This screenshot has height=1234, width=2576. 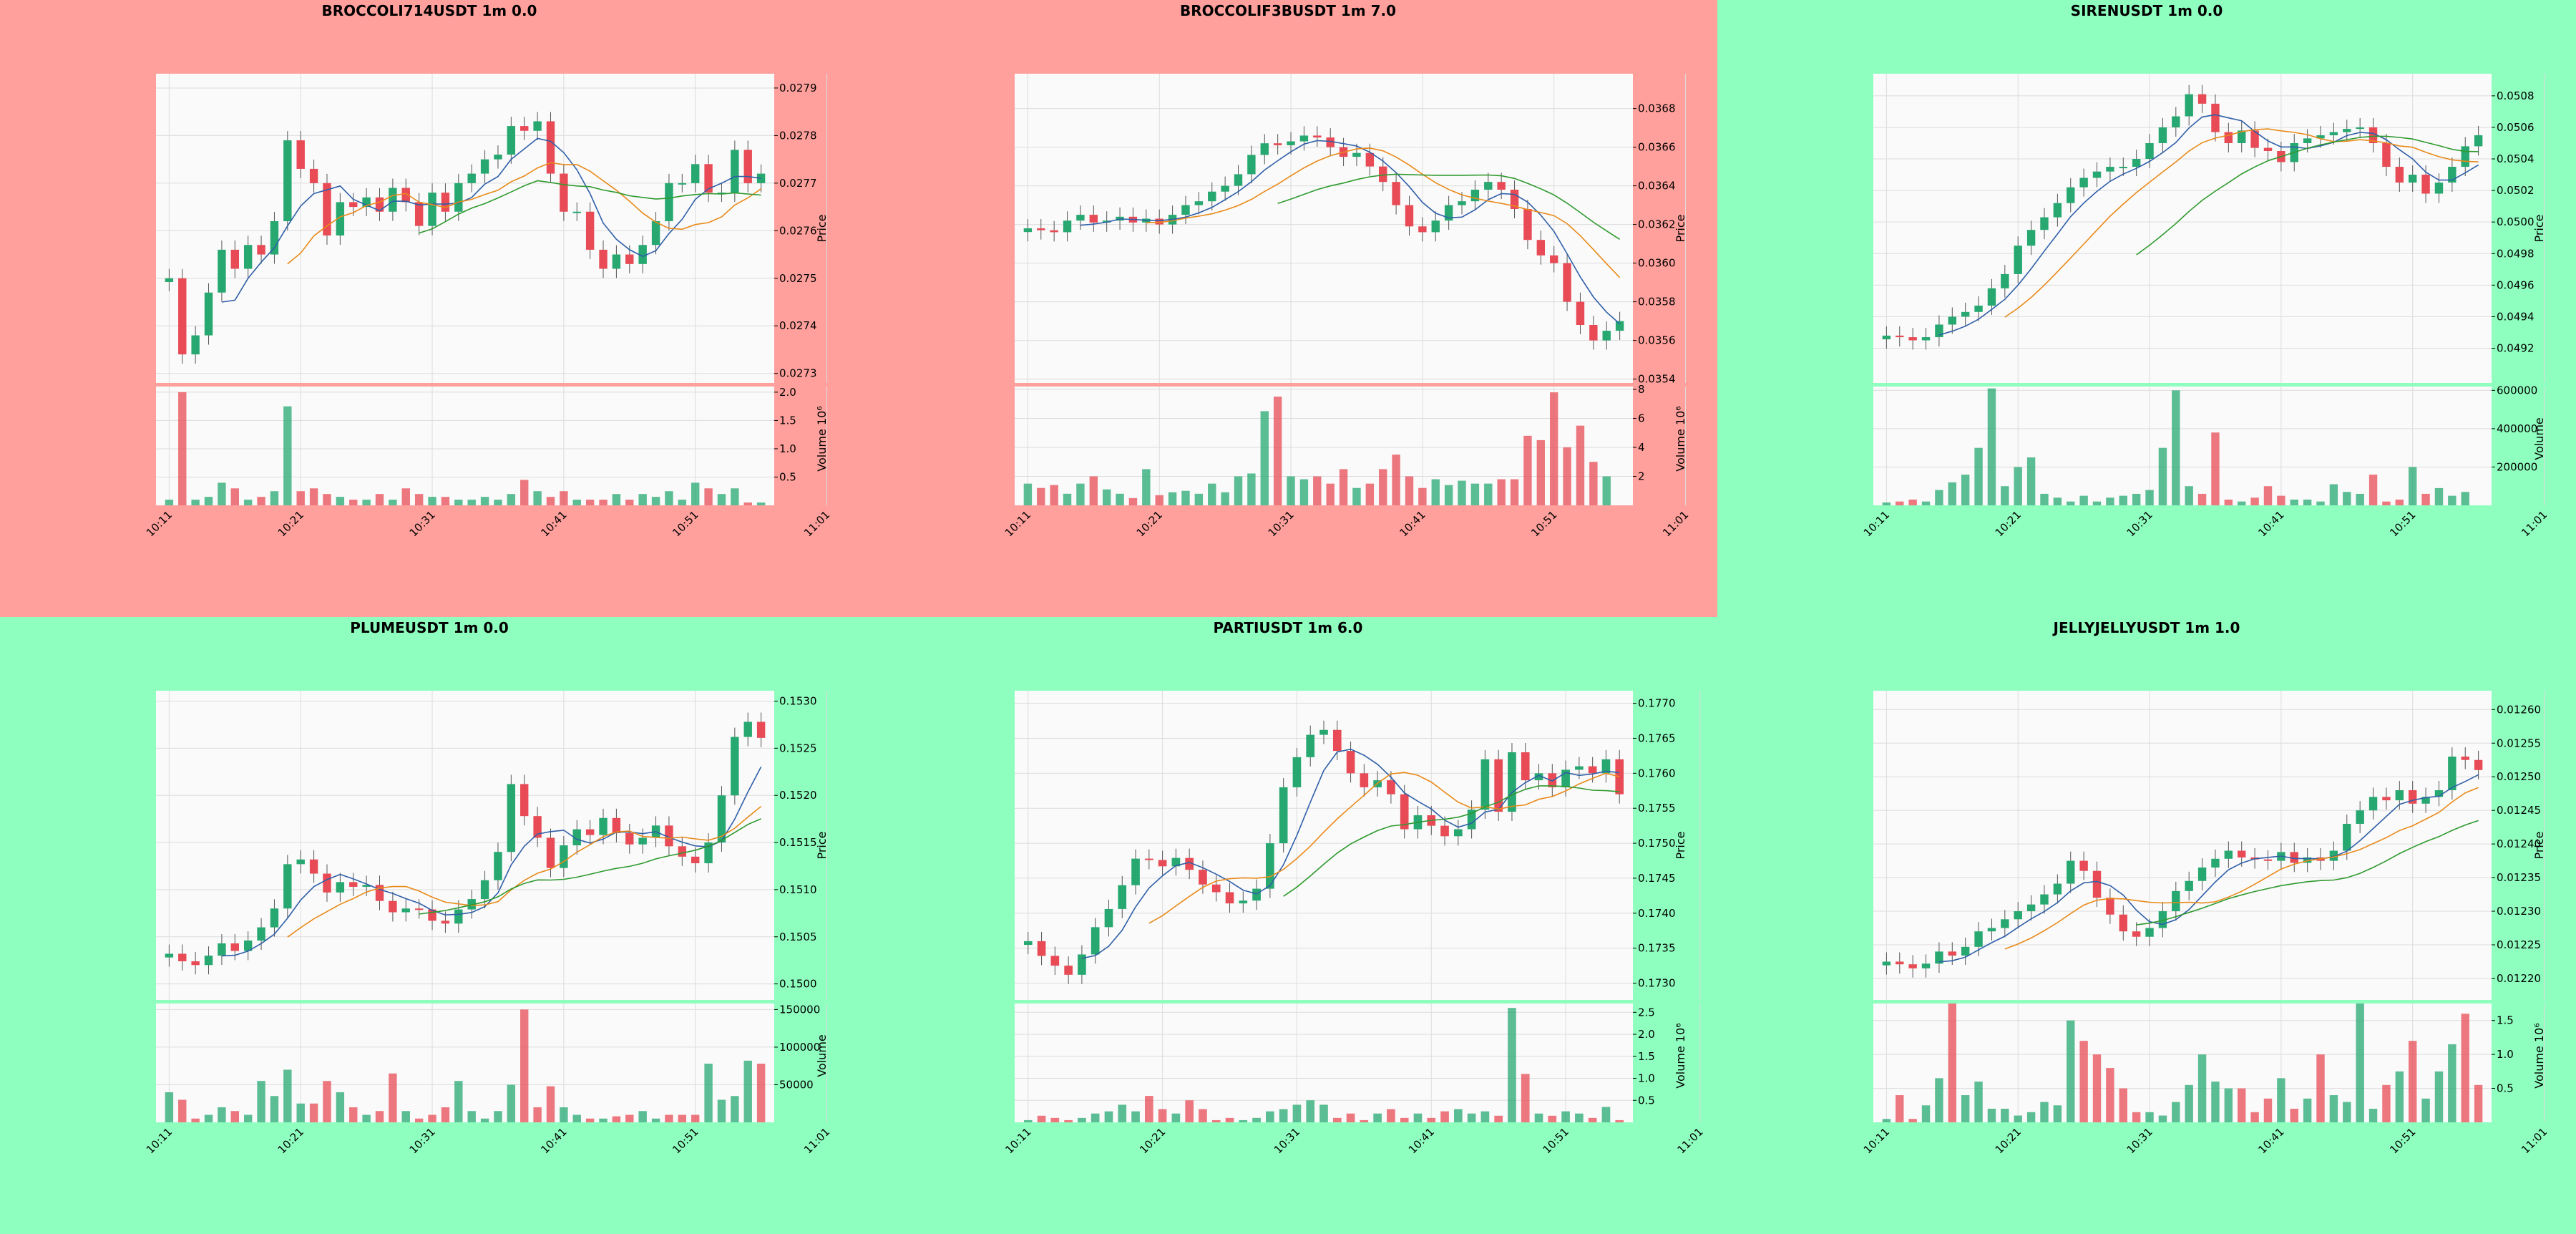 I want to click on volume-tick-label: 6, so click(x=1641, y=418).